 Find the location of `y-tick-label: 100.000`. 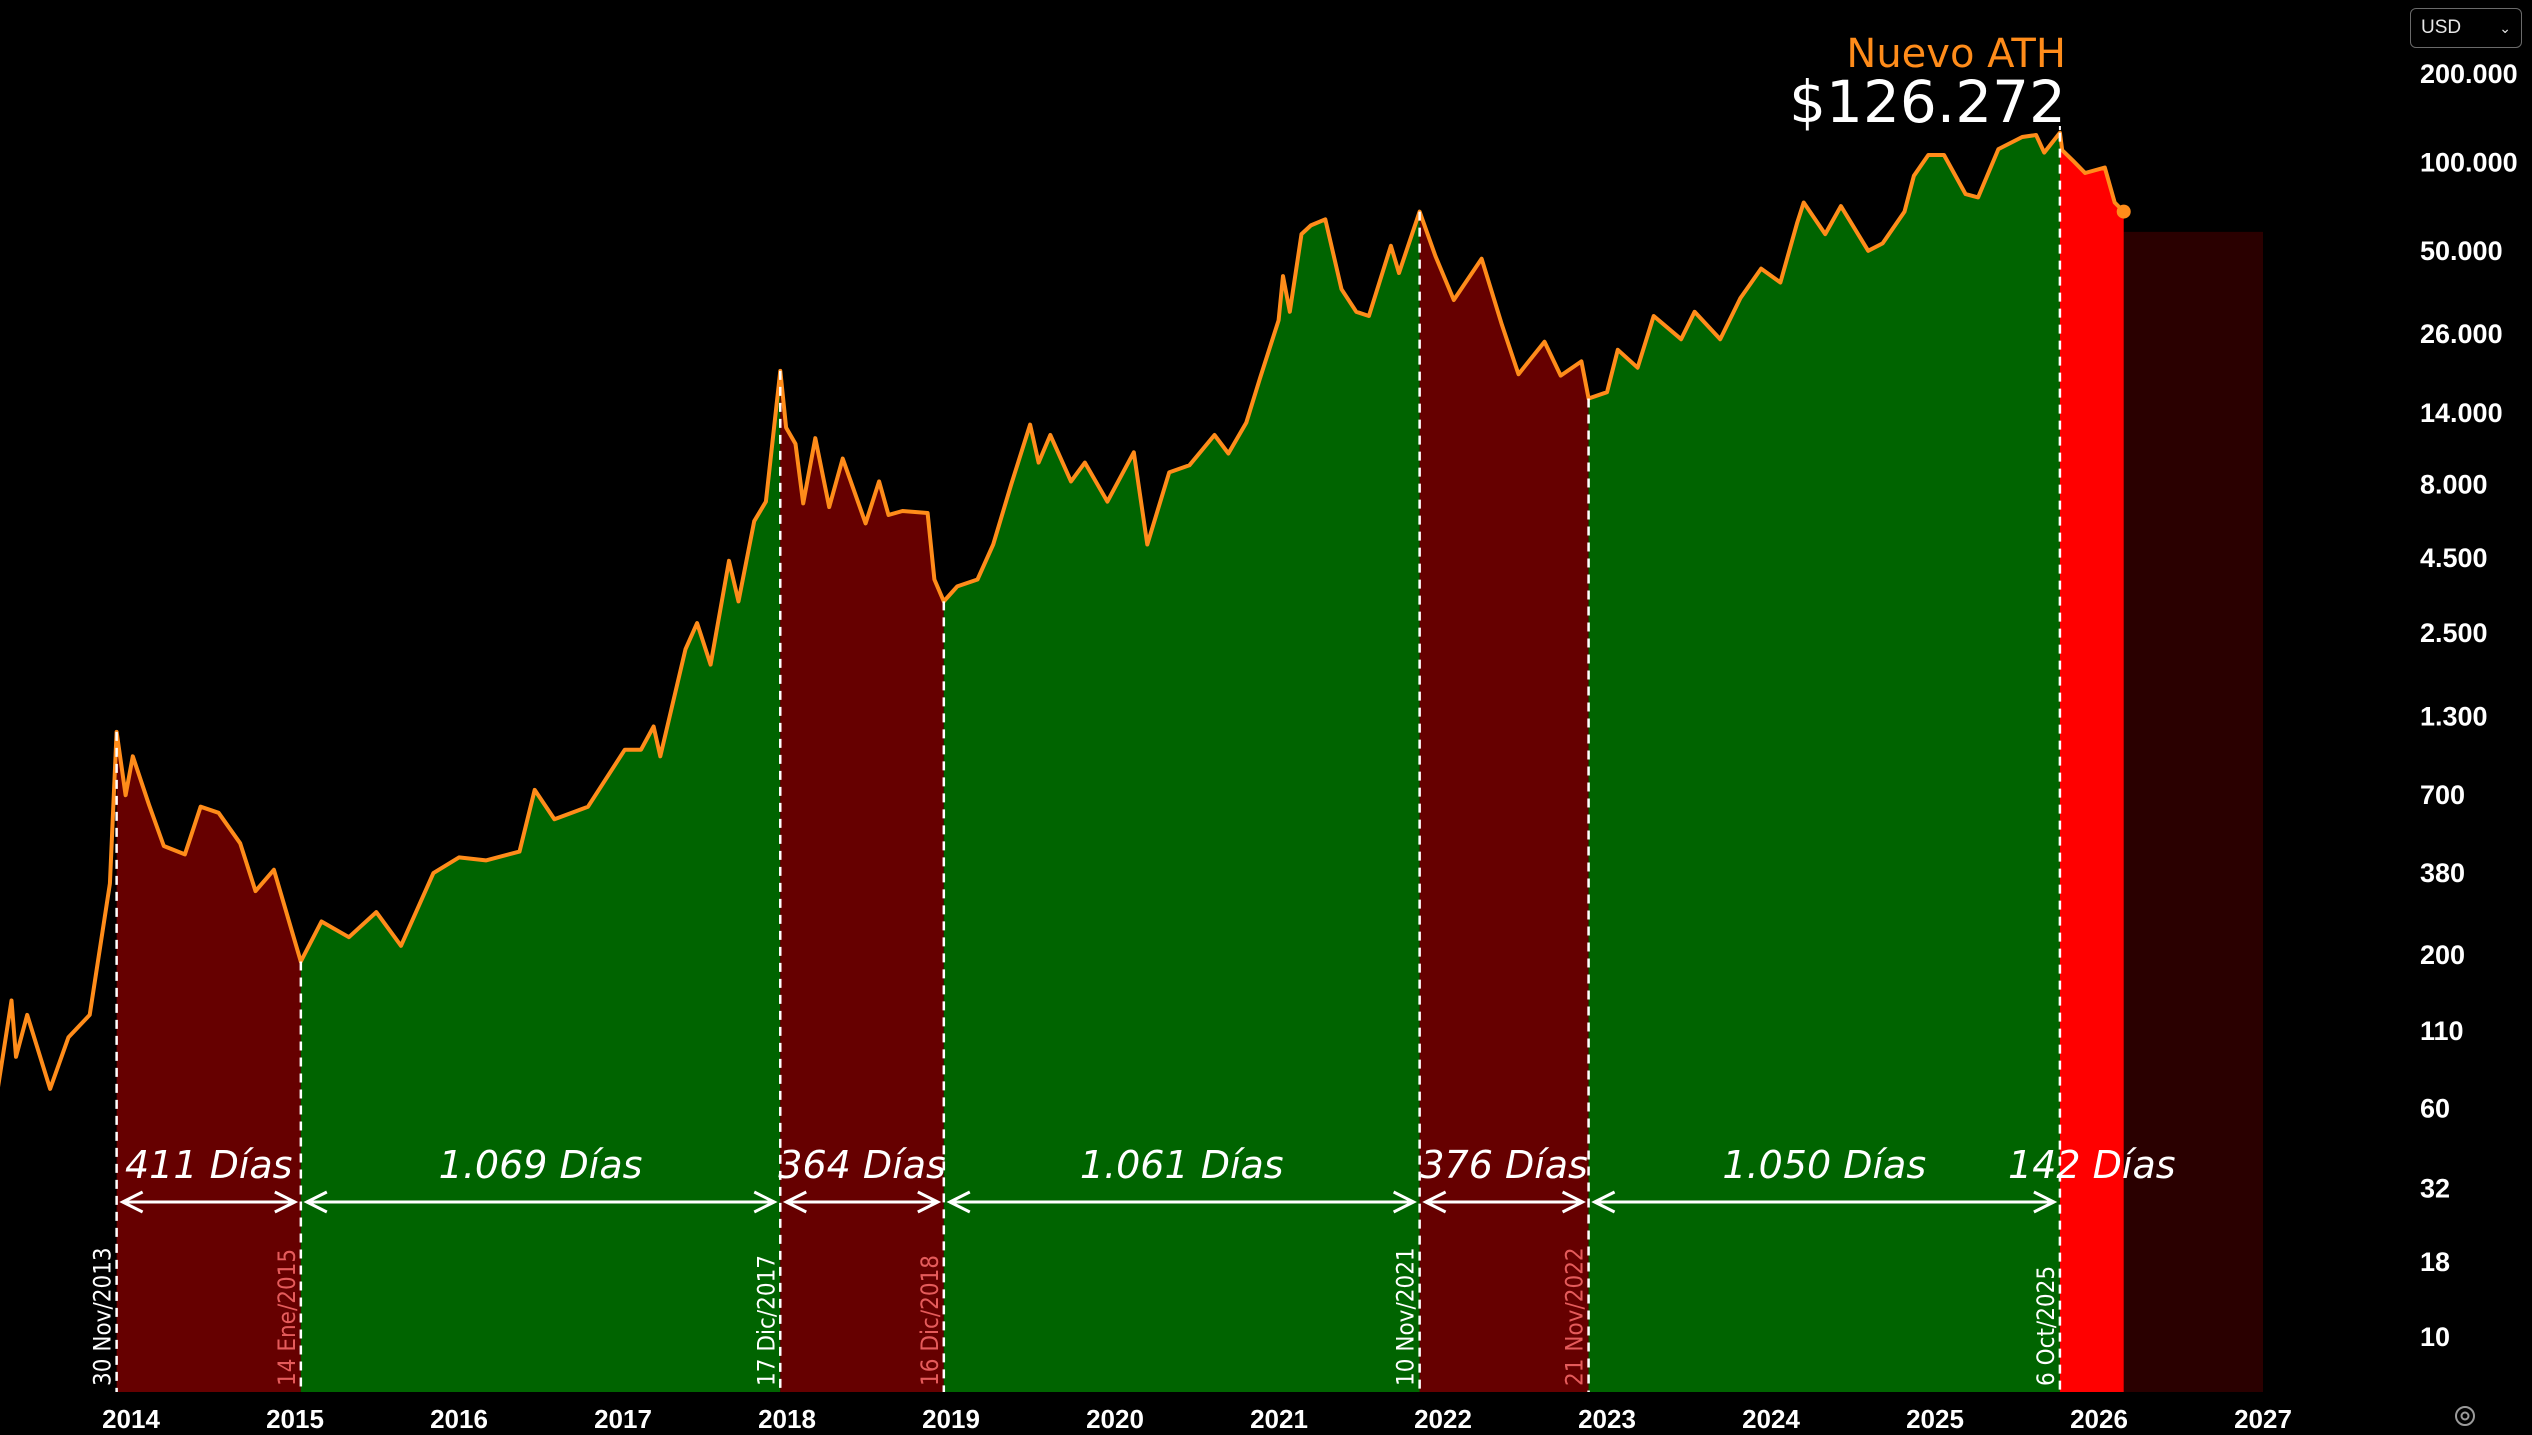

y-tick-label: 100.000 is located at coordinates (2469, 162).